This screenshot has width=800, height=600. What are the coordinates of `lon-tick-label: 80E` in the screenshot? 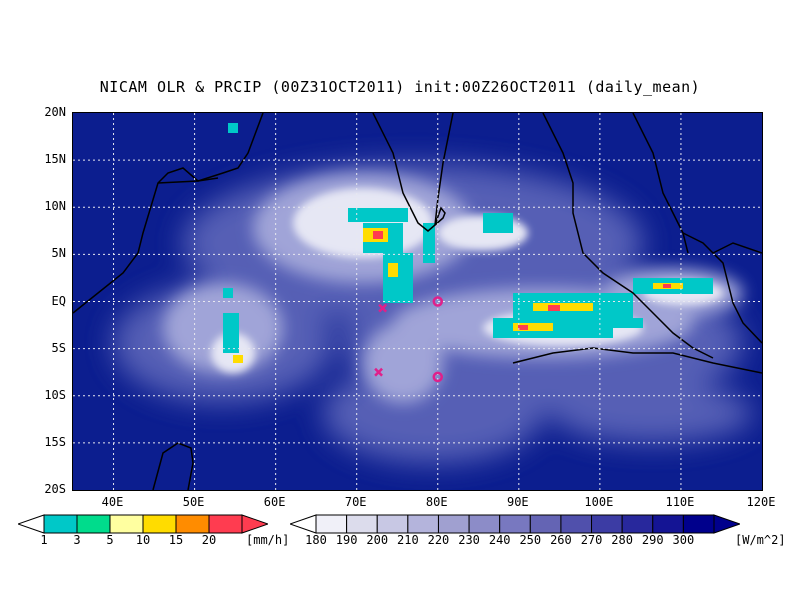 It's located at (436, 502).